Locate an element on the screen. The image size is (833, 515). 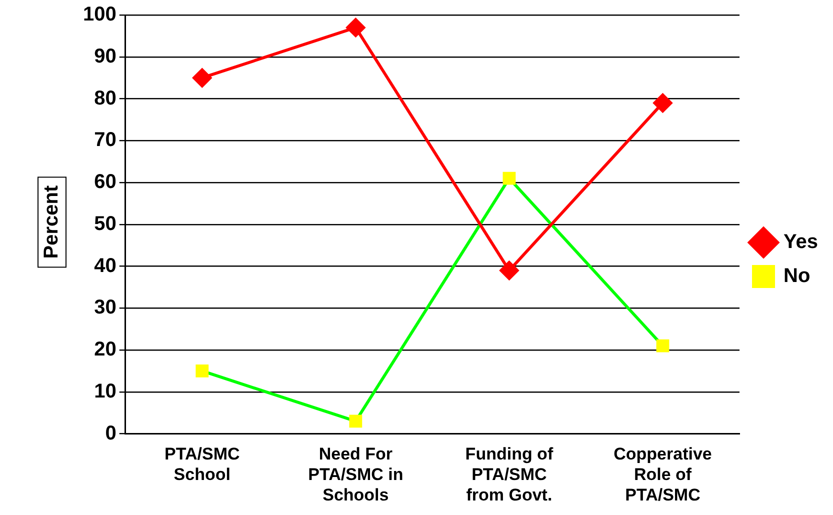
y-tick-label: 70 is located at coordinates (105, 140).